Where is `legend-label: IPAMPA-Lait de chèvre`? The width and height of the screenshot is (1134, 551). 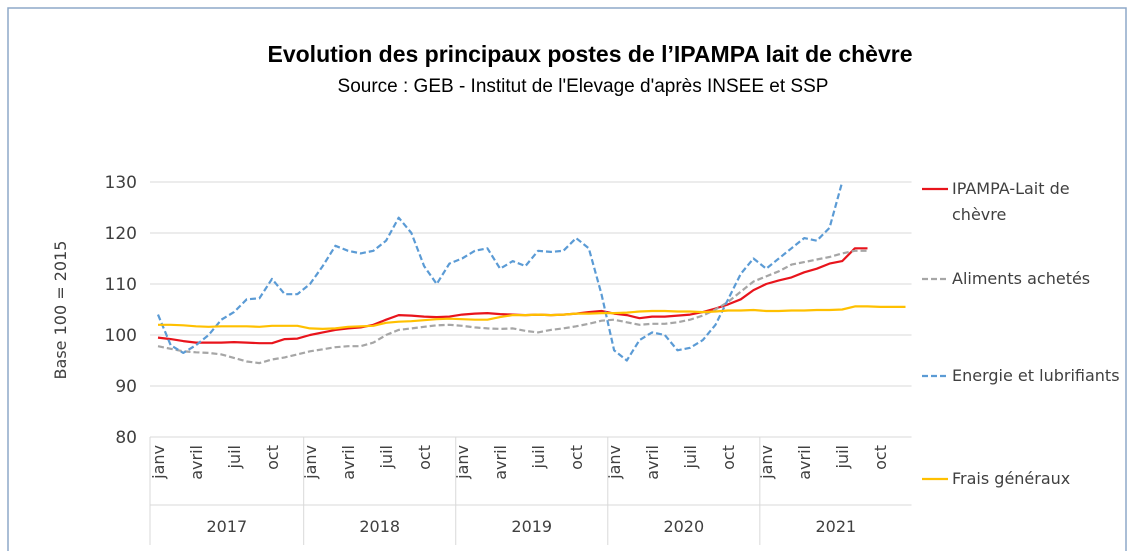 legend-label: IPAMPA-Lait de chèvre is located at coordinates (1011, 201).